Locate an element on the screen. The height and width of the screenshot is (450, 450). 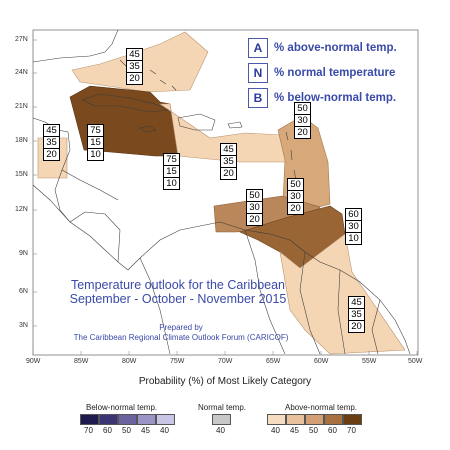
prob-box-central-america-north: 45 35 20 is located at coordinates (51, 142).